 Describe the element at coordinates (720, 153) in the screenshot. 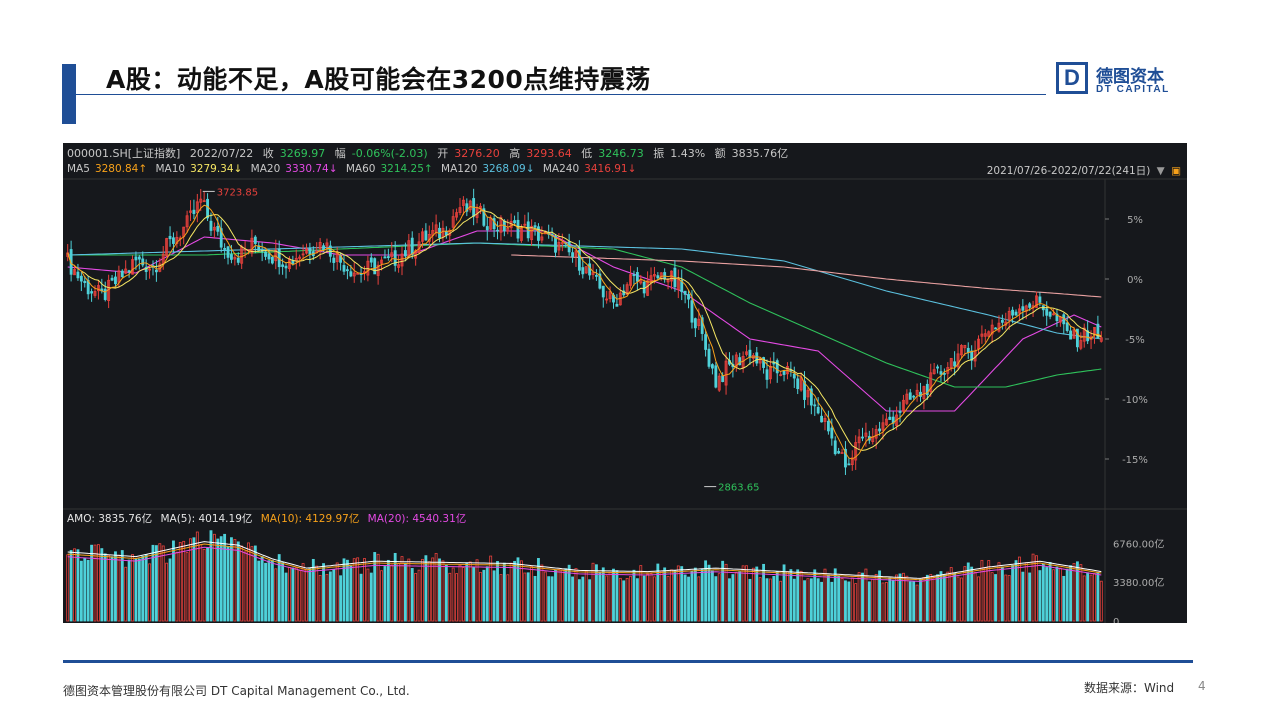

I see `amount-label: 额` at that location.